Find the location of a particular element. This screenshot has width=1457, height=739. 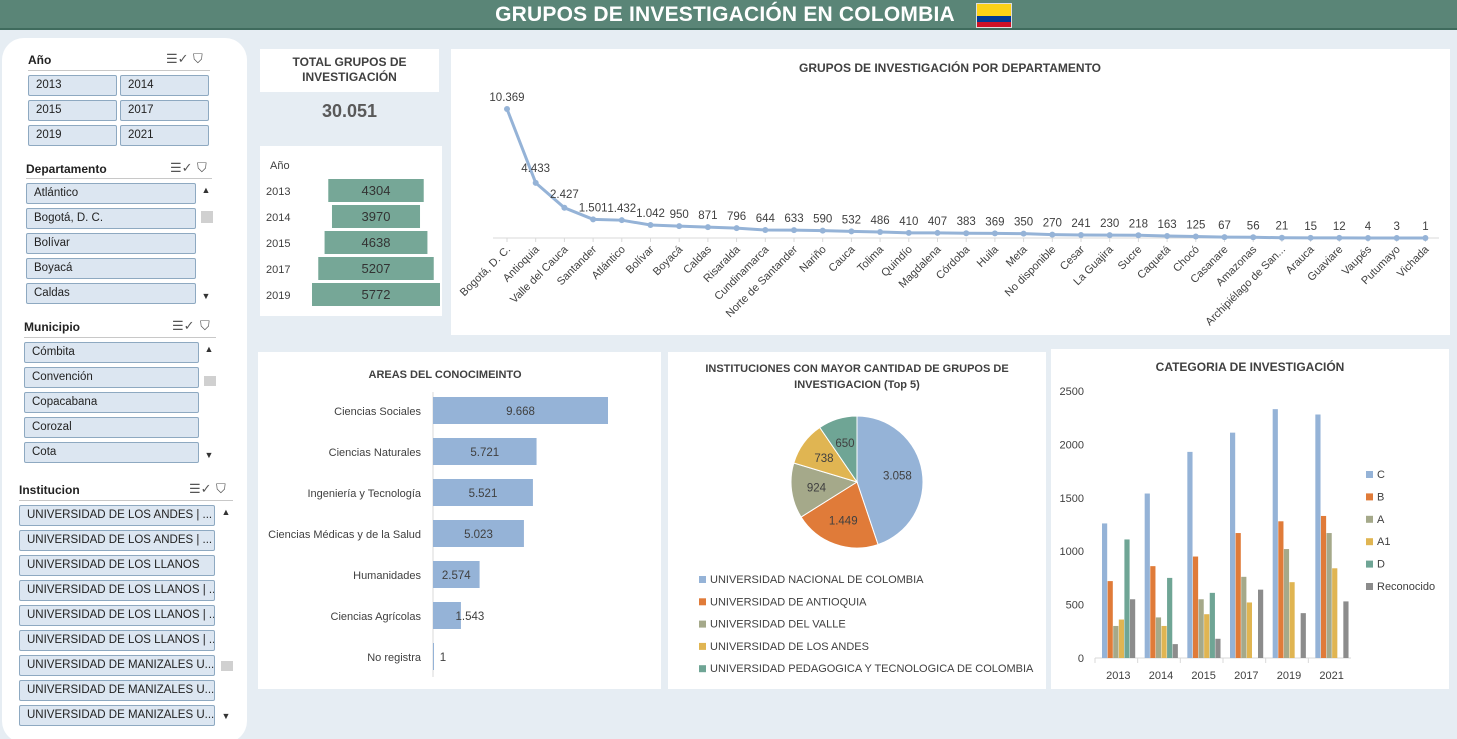

slicer-item: UNIVERSIDAD DE LOS LLANOS is located at coordinates (117, 565).